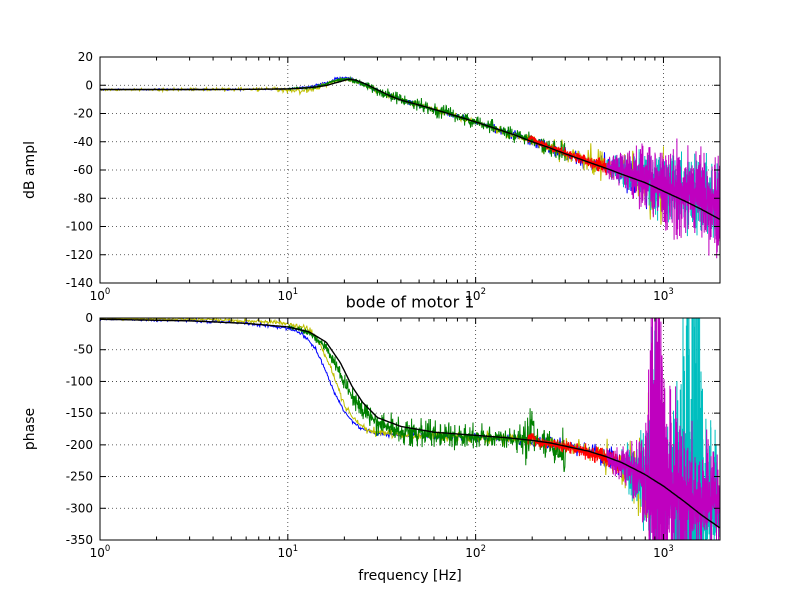 The width and height of the screenshot is (800, 600). I want to click on y-tick-label: -200, so click(79, 445).